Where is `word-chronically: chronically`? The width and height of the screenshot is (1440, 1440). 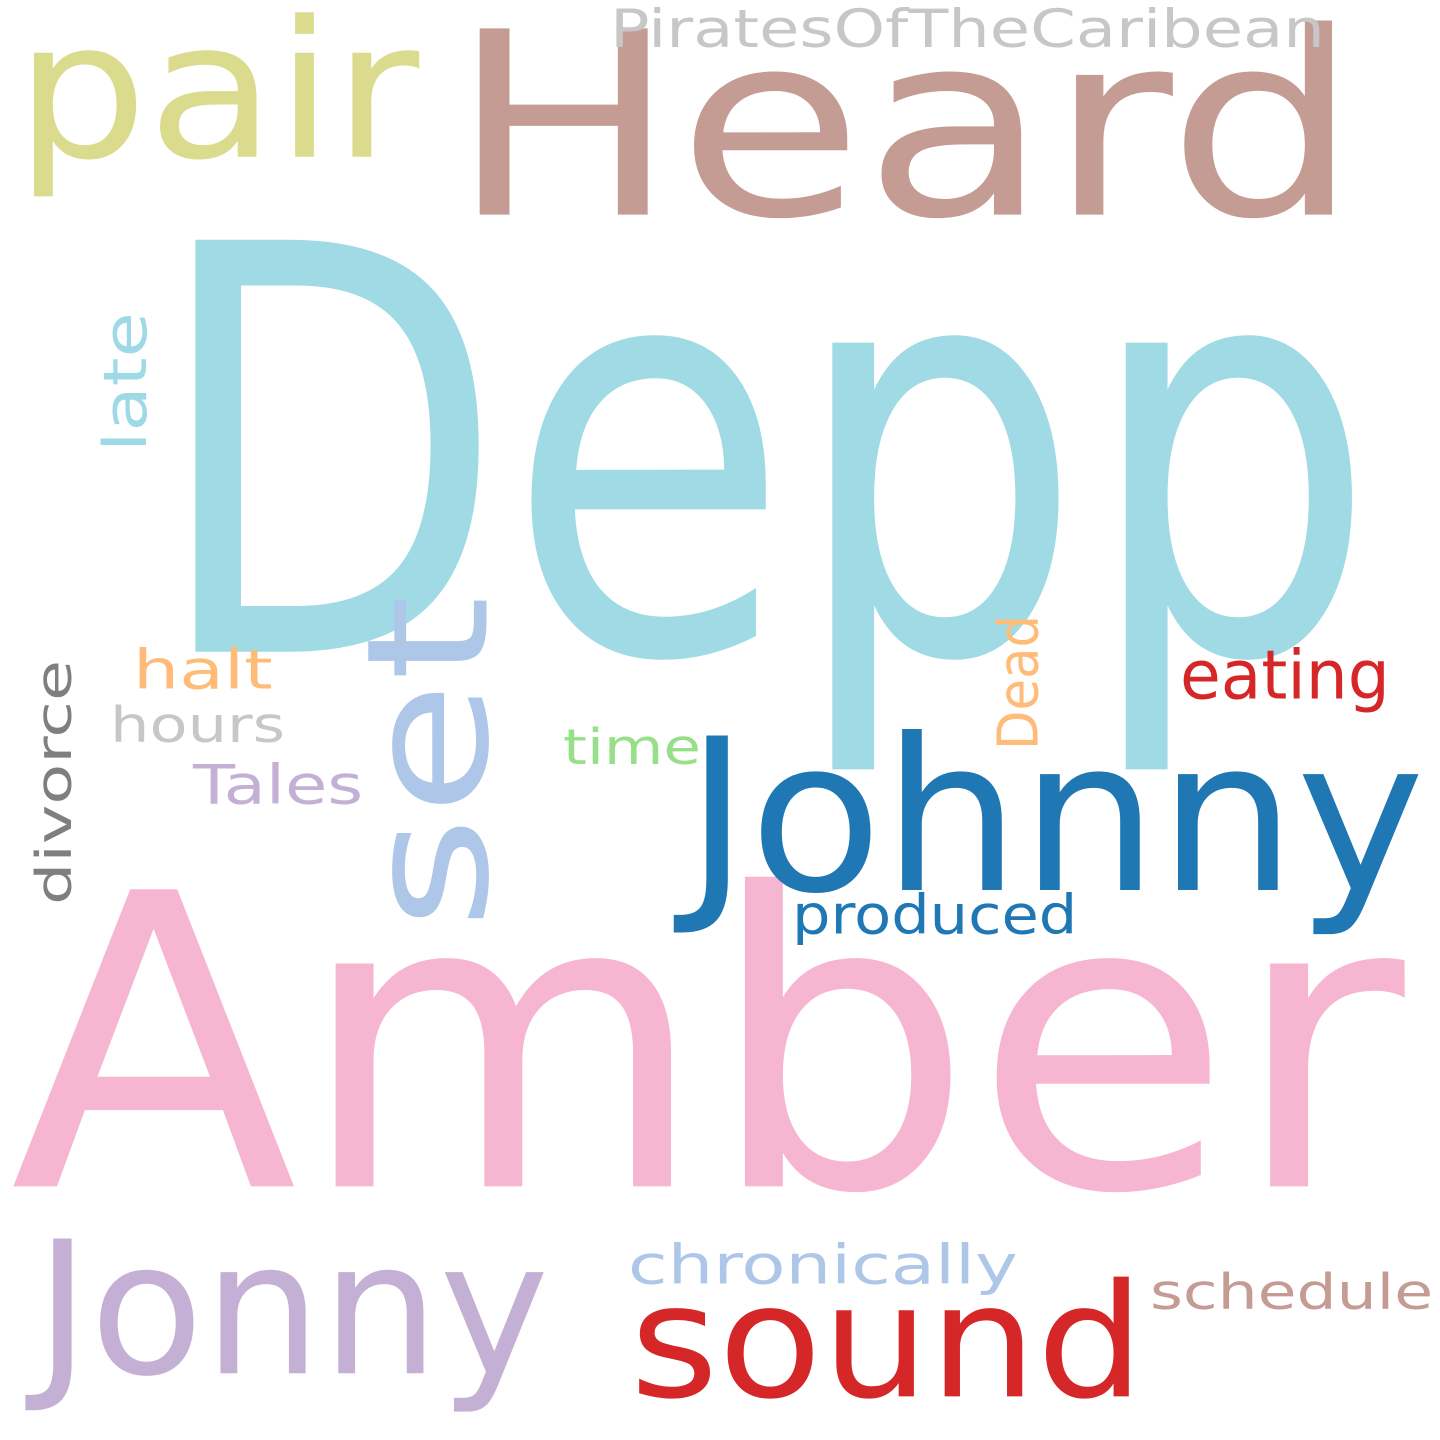
word-chronically: chronically is located at coordinates (823, 1264).